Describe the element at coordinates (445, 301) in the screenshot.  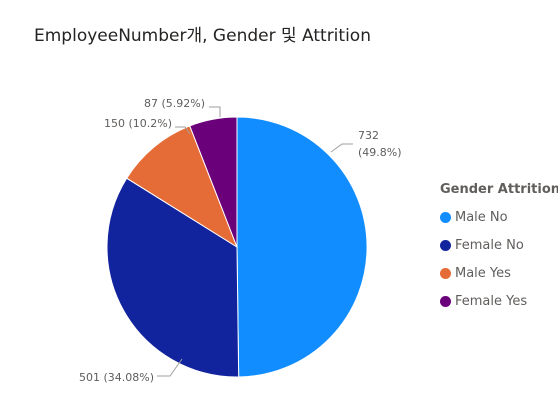
I see `legend-swatch-female-yes` at that location.